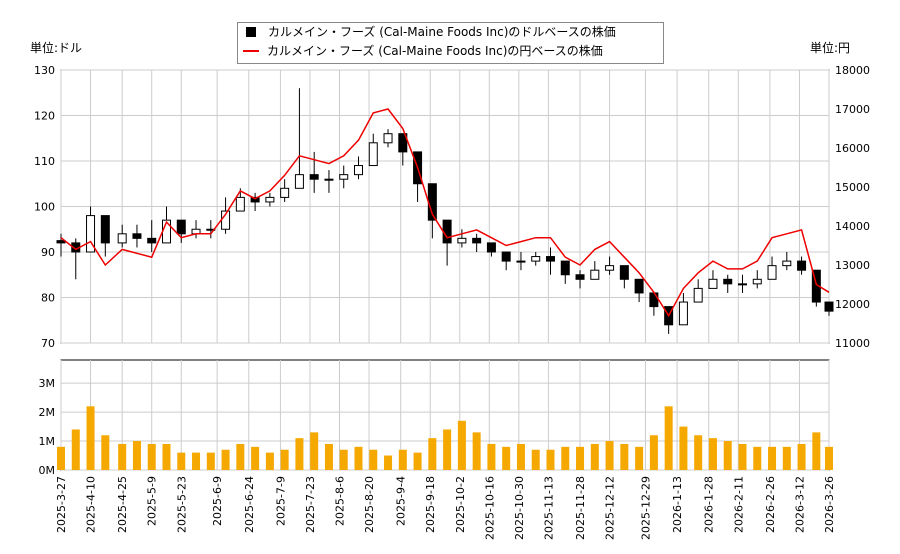  Describe the element at coordinates (645, 508) in the screenshot. I see `x-tick-label: 2025-12-29` at that location.